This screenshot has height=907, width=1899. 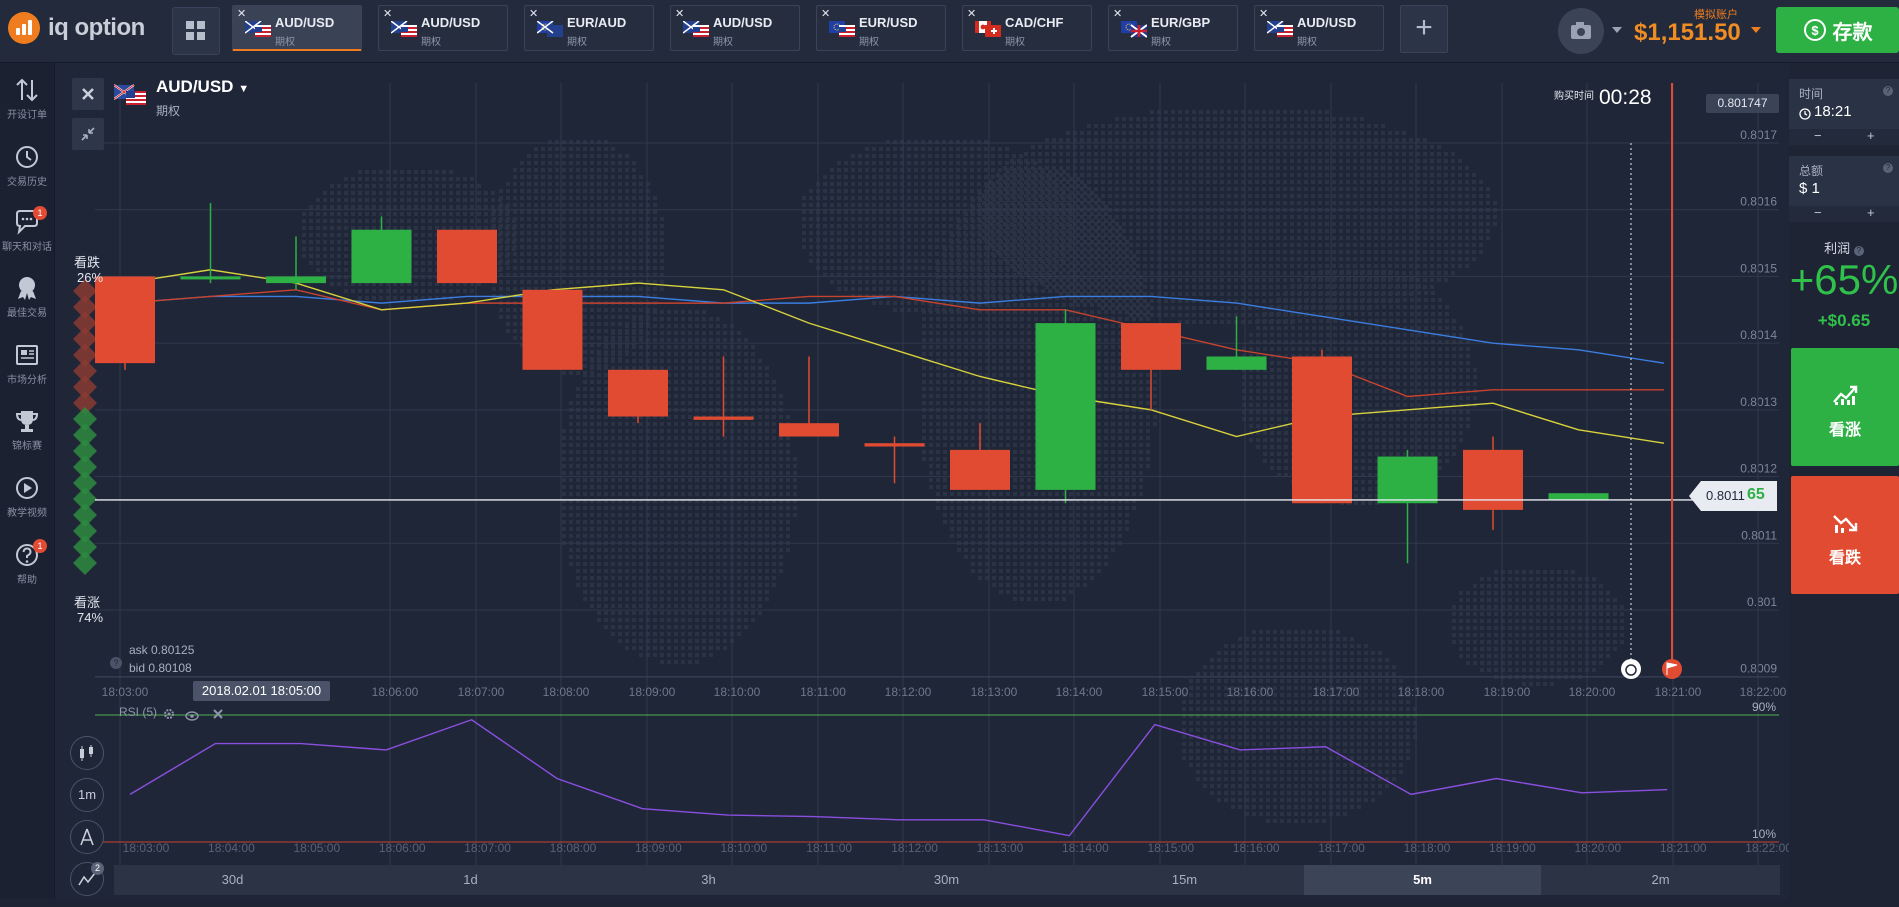 What do you see at coordinates (87, 753) in the screenshot?
I see `chart-type-button` at bounding box center [87, 753].